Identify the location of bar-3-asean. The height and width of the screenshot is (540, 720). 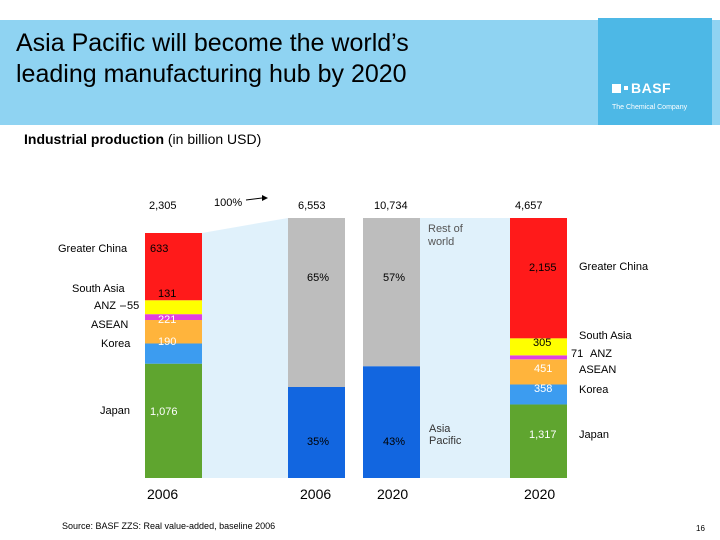
(538, 372).